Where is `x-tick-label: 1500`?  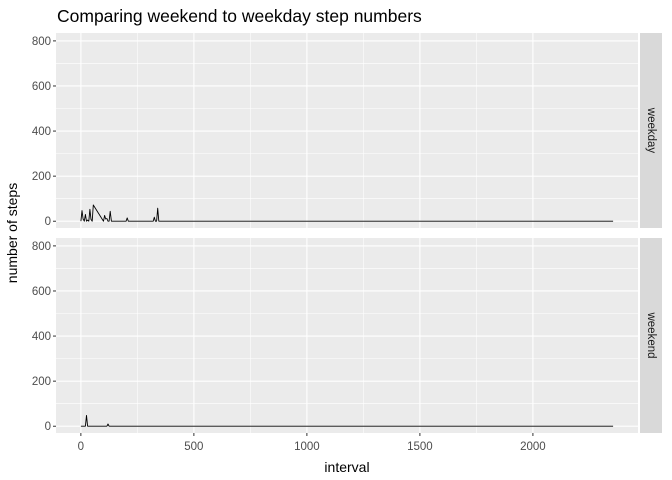
x-tick-label: 1500 is located at coordinates (420, 447).